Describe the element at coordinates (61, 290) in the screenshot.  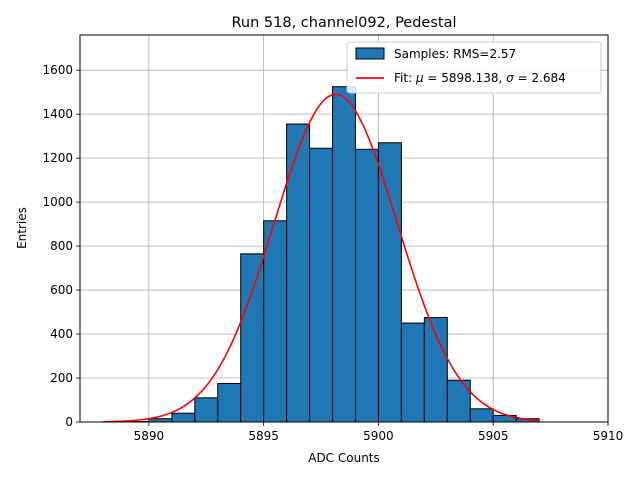
I see `y-tick-label: 600` at that location.